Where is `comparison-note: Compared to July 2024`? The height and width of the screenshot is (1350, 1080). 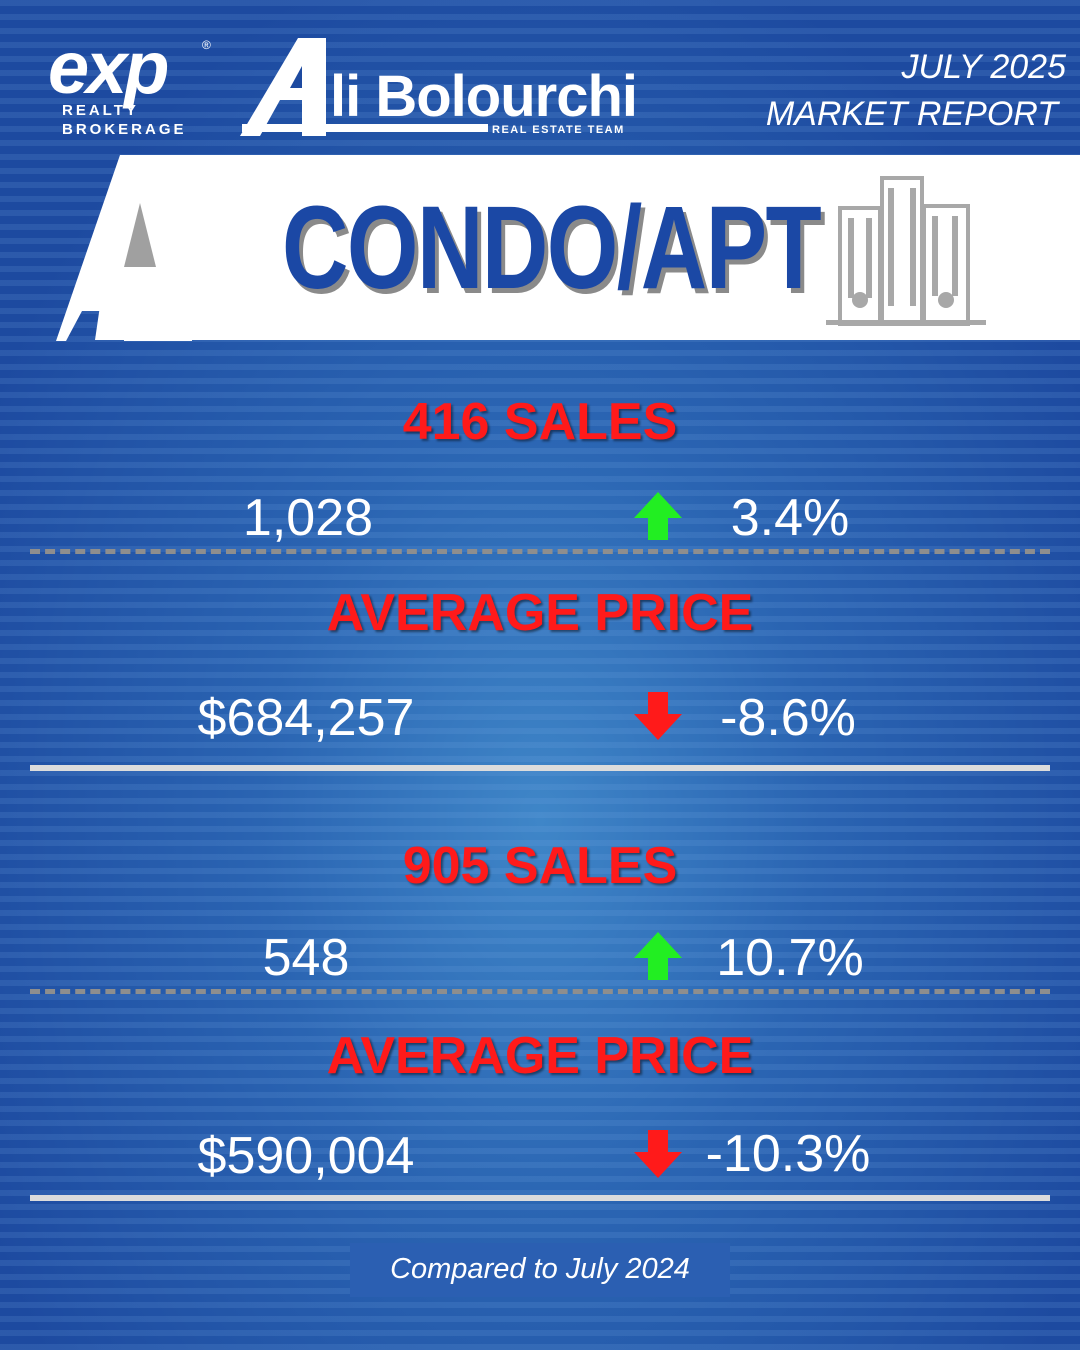 comparison-note: Compared to July 2024 is located at coordinates (540, 1269).